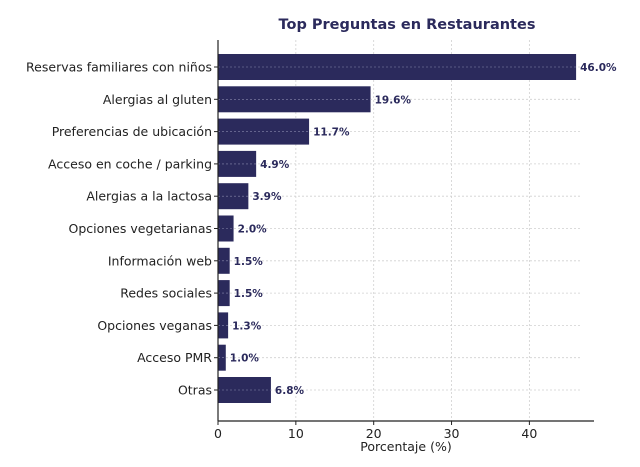 This screenshot has height=467, width=640. I want to click on data-label: 3.9%, so click(267, 197).